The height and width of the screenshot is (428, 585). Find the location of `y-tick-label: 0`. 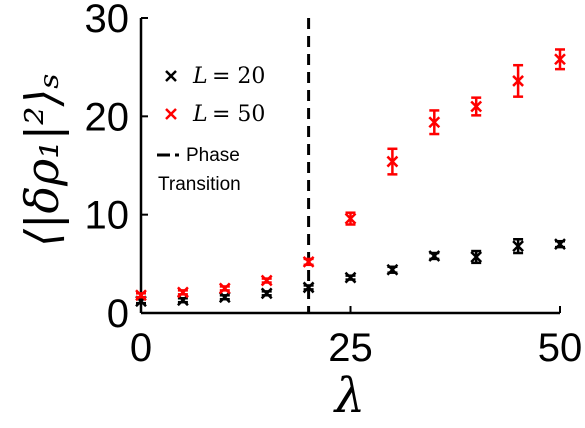

y-tick-label: 0 is located at coordinates (118, 314).